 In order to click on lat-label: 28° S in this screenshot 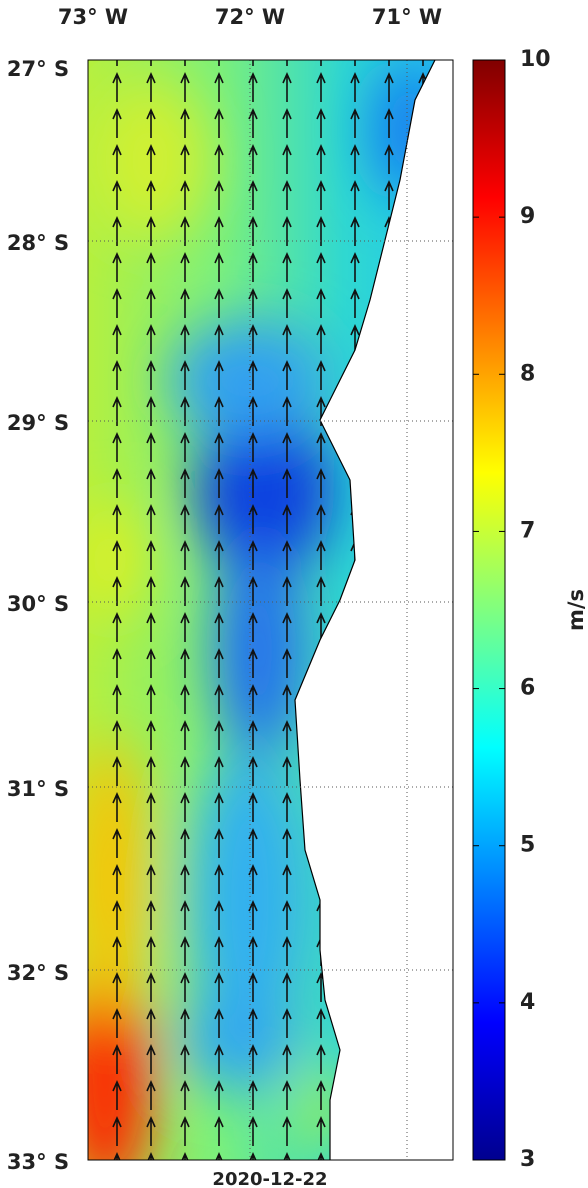, I will do `click(38, 243)`.